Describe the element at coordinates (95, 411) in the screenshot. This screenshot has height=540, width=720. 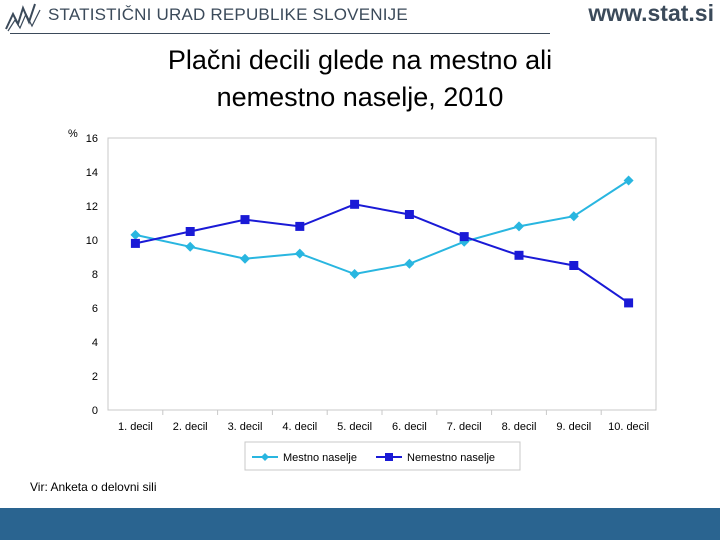
I see `y-tick-label: 0` at that location.